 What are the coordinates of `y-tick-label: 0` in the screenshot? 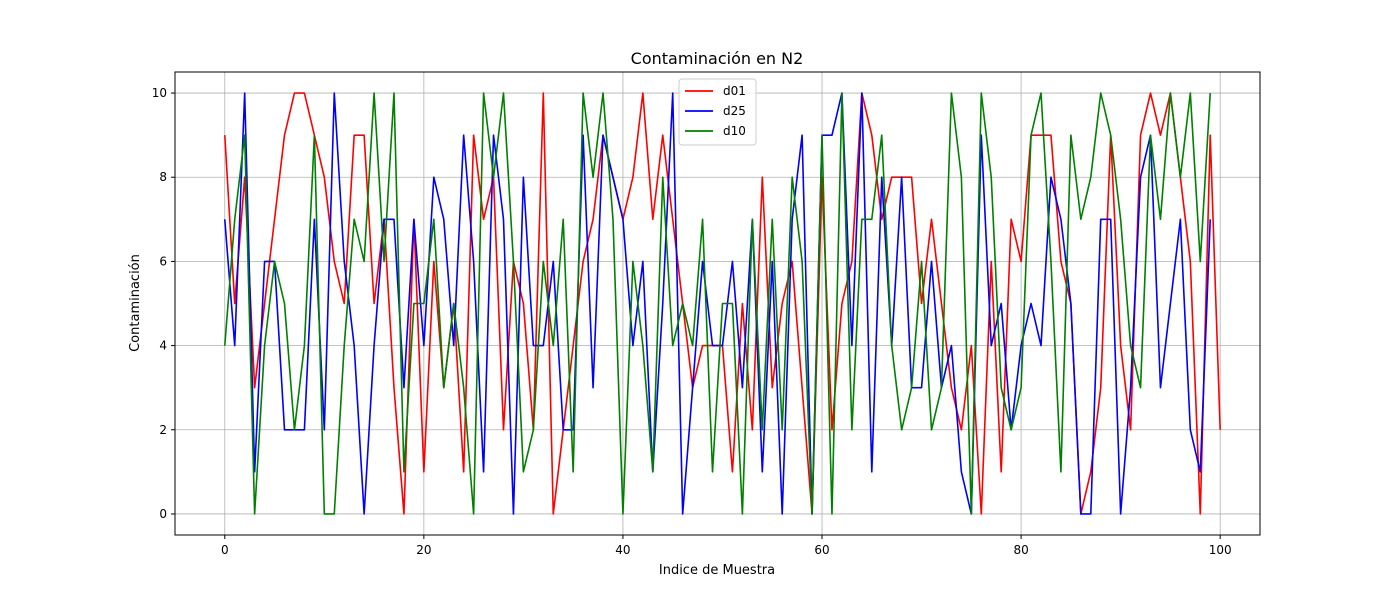 It's located at (163, 514).